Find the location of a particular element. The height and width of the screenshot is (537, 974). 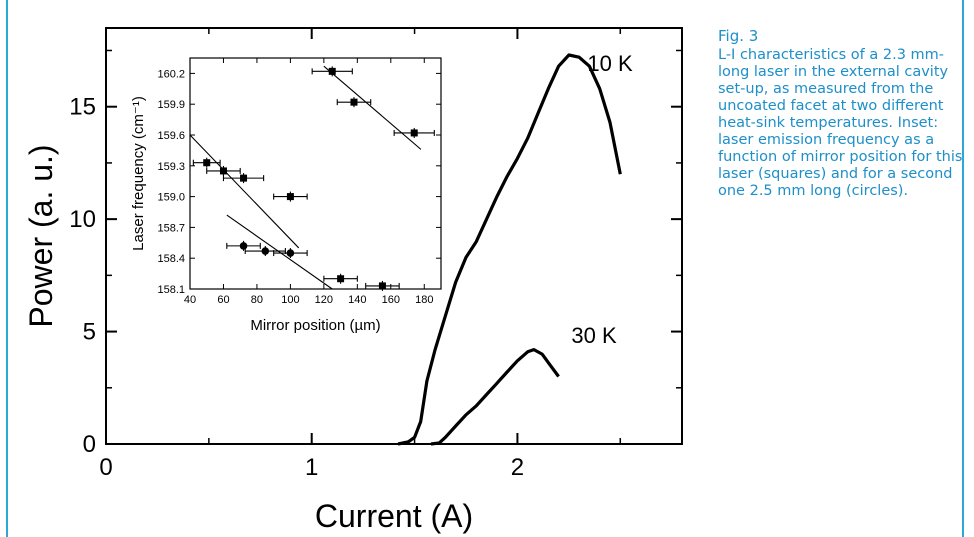

inset-y-tick-label: 159.9 is located at coordinates (171, 105).